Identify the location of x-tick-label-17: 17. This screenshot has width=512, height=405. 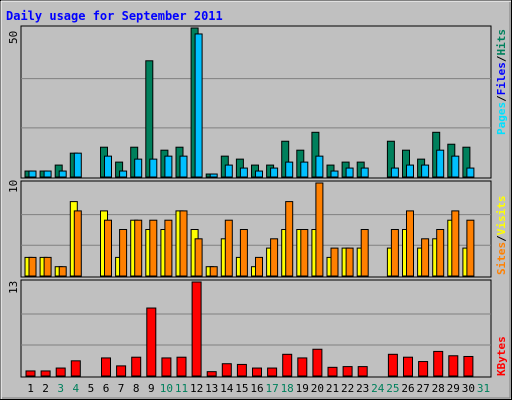
(271, 388).